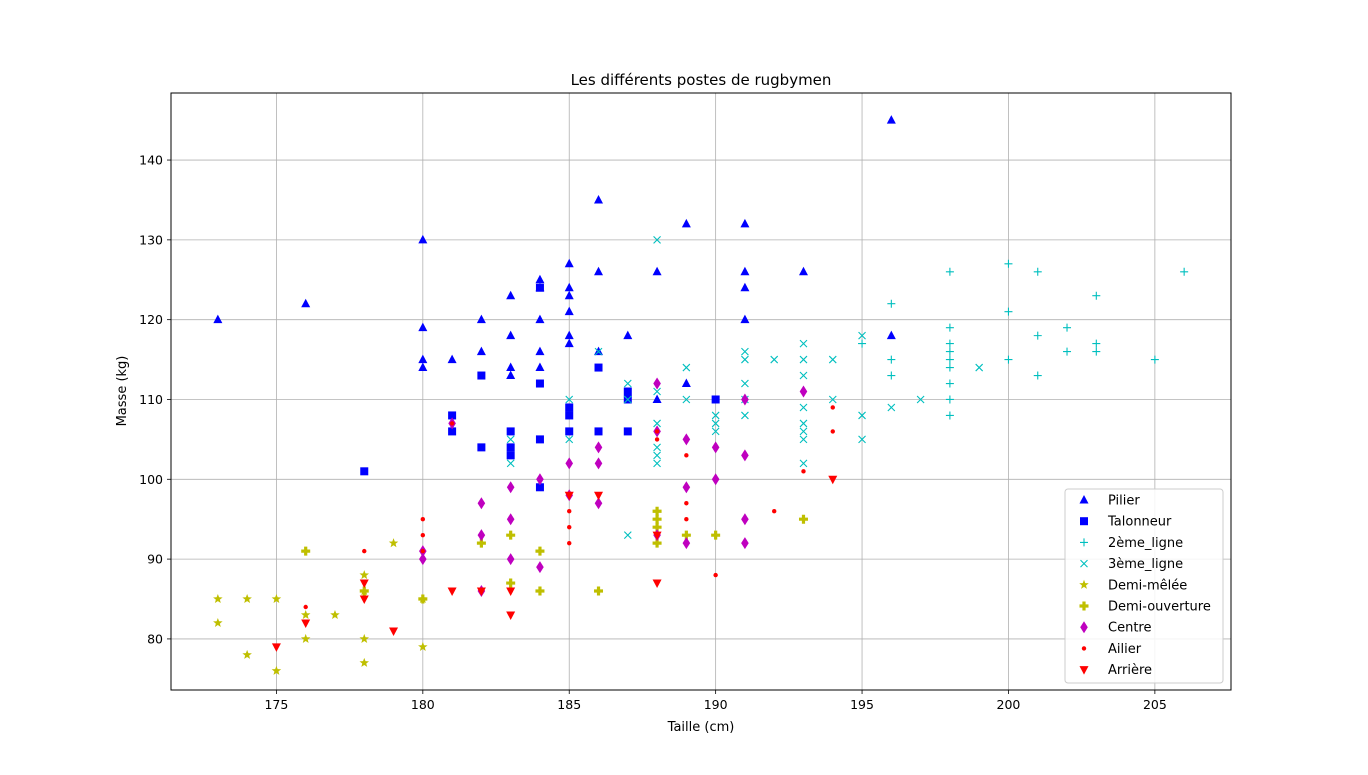 Image resolution: width=1368 pixels, height=775 pixels. Describe the element at coordinates (151, 399) in the screenshot. I see `y-tick-label: 110` at that location.